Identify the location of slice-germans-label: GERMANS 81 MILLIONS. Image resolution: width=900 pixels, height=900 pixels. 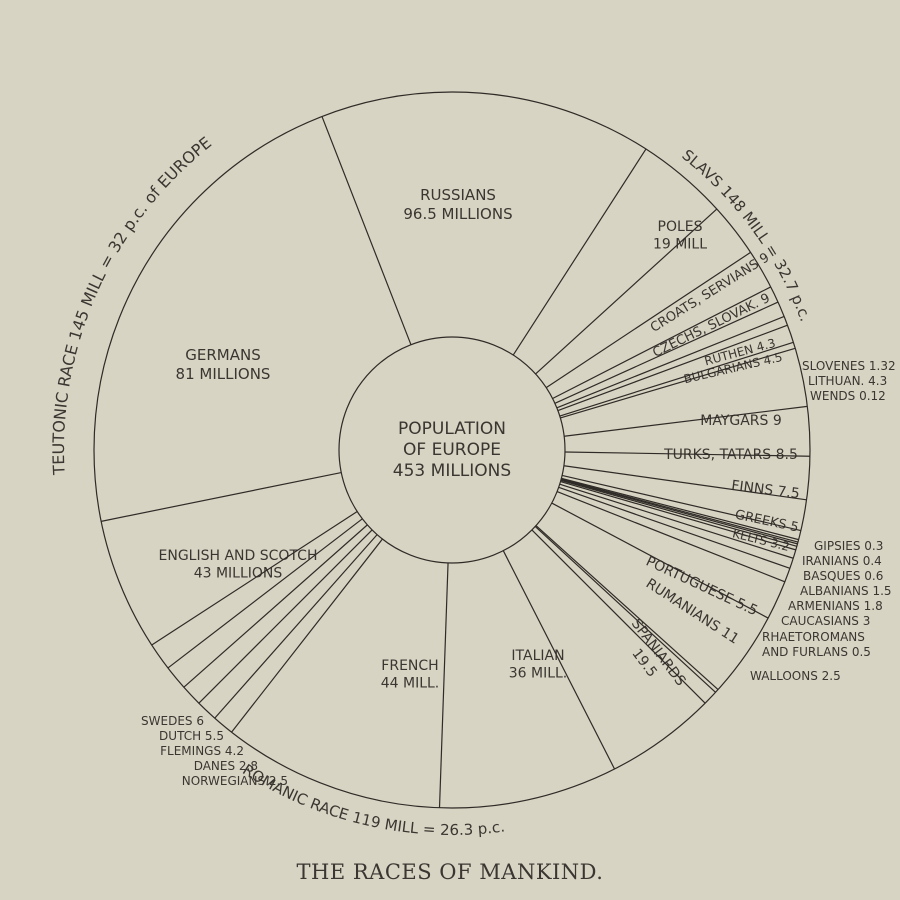
(223, 364).